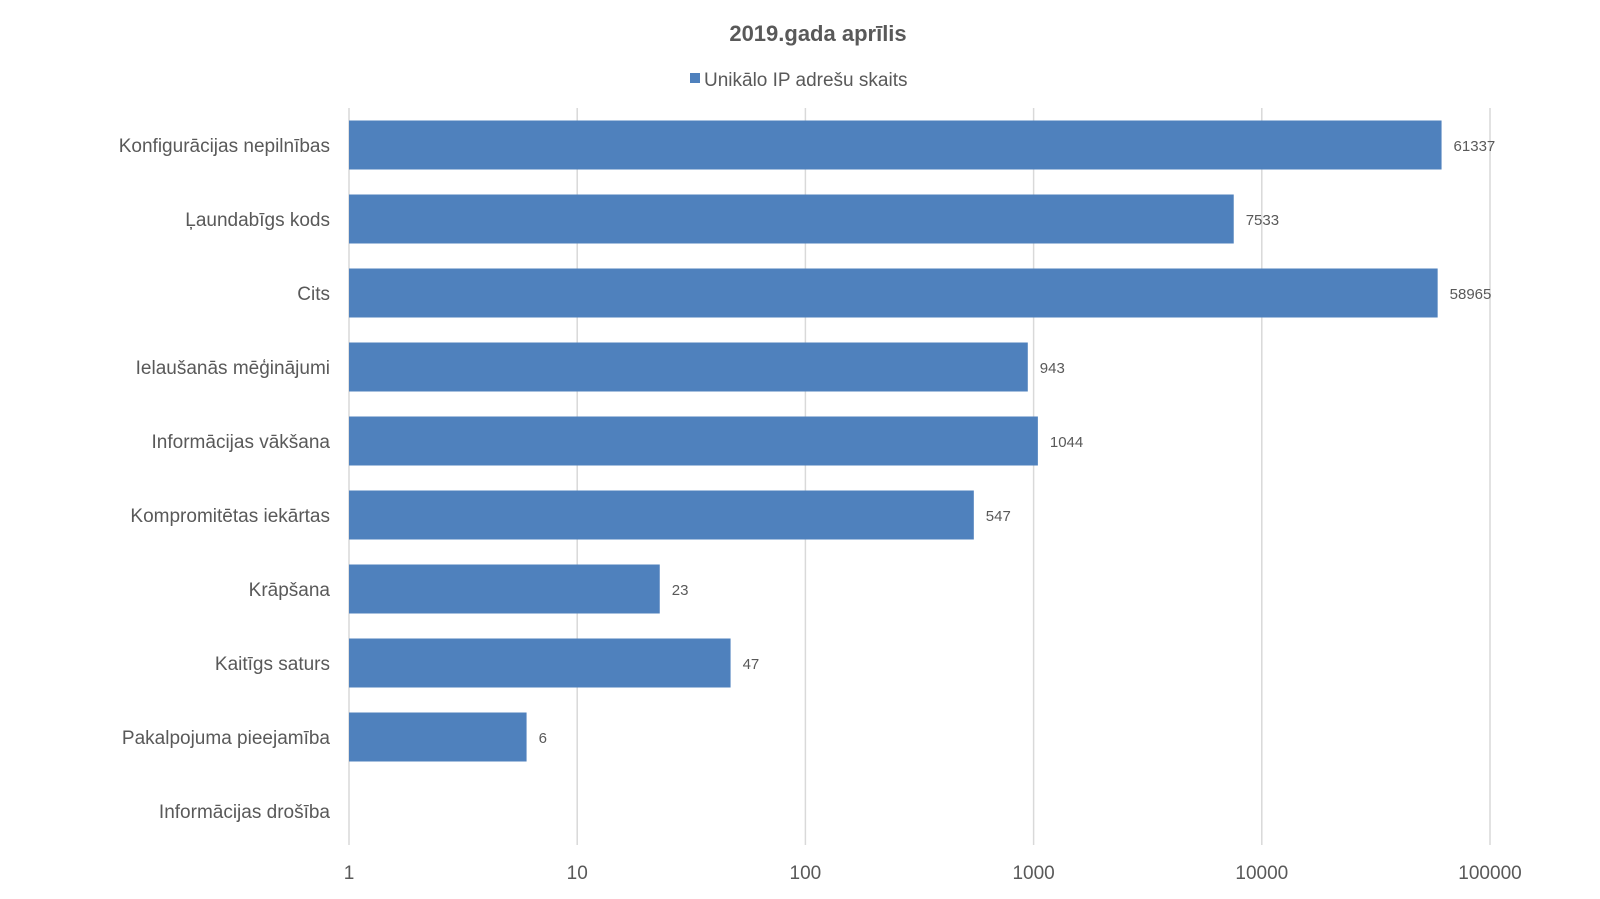 The image size is (1600, 899). I want to click on data-label: 943, so click(1052, 368).